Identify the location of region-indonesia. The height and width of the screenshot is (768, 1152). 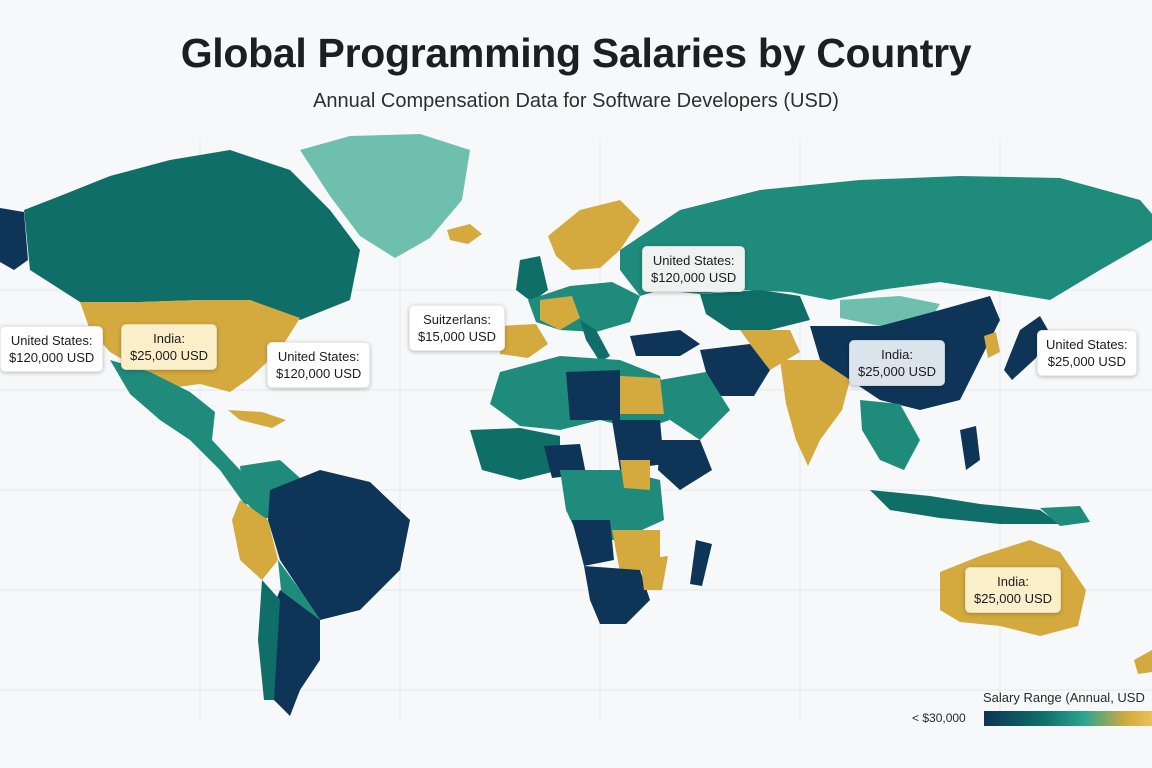
(965, 507).